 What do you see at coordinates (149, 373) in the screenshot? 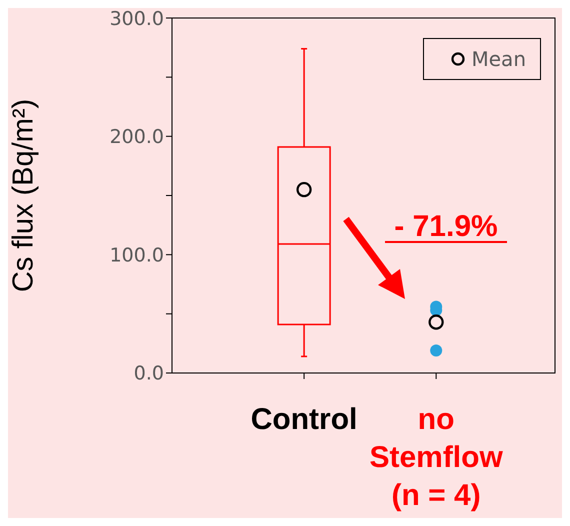
I see `y-tick-label: 0.0` at bounding box center [149, 373].